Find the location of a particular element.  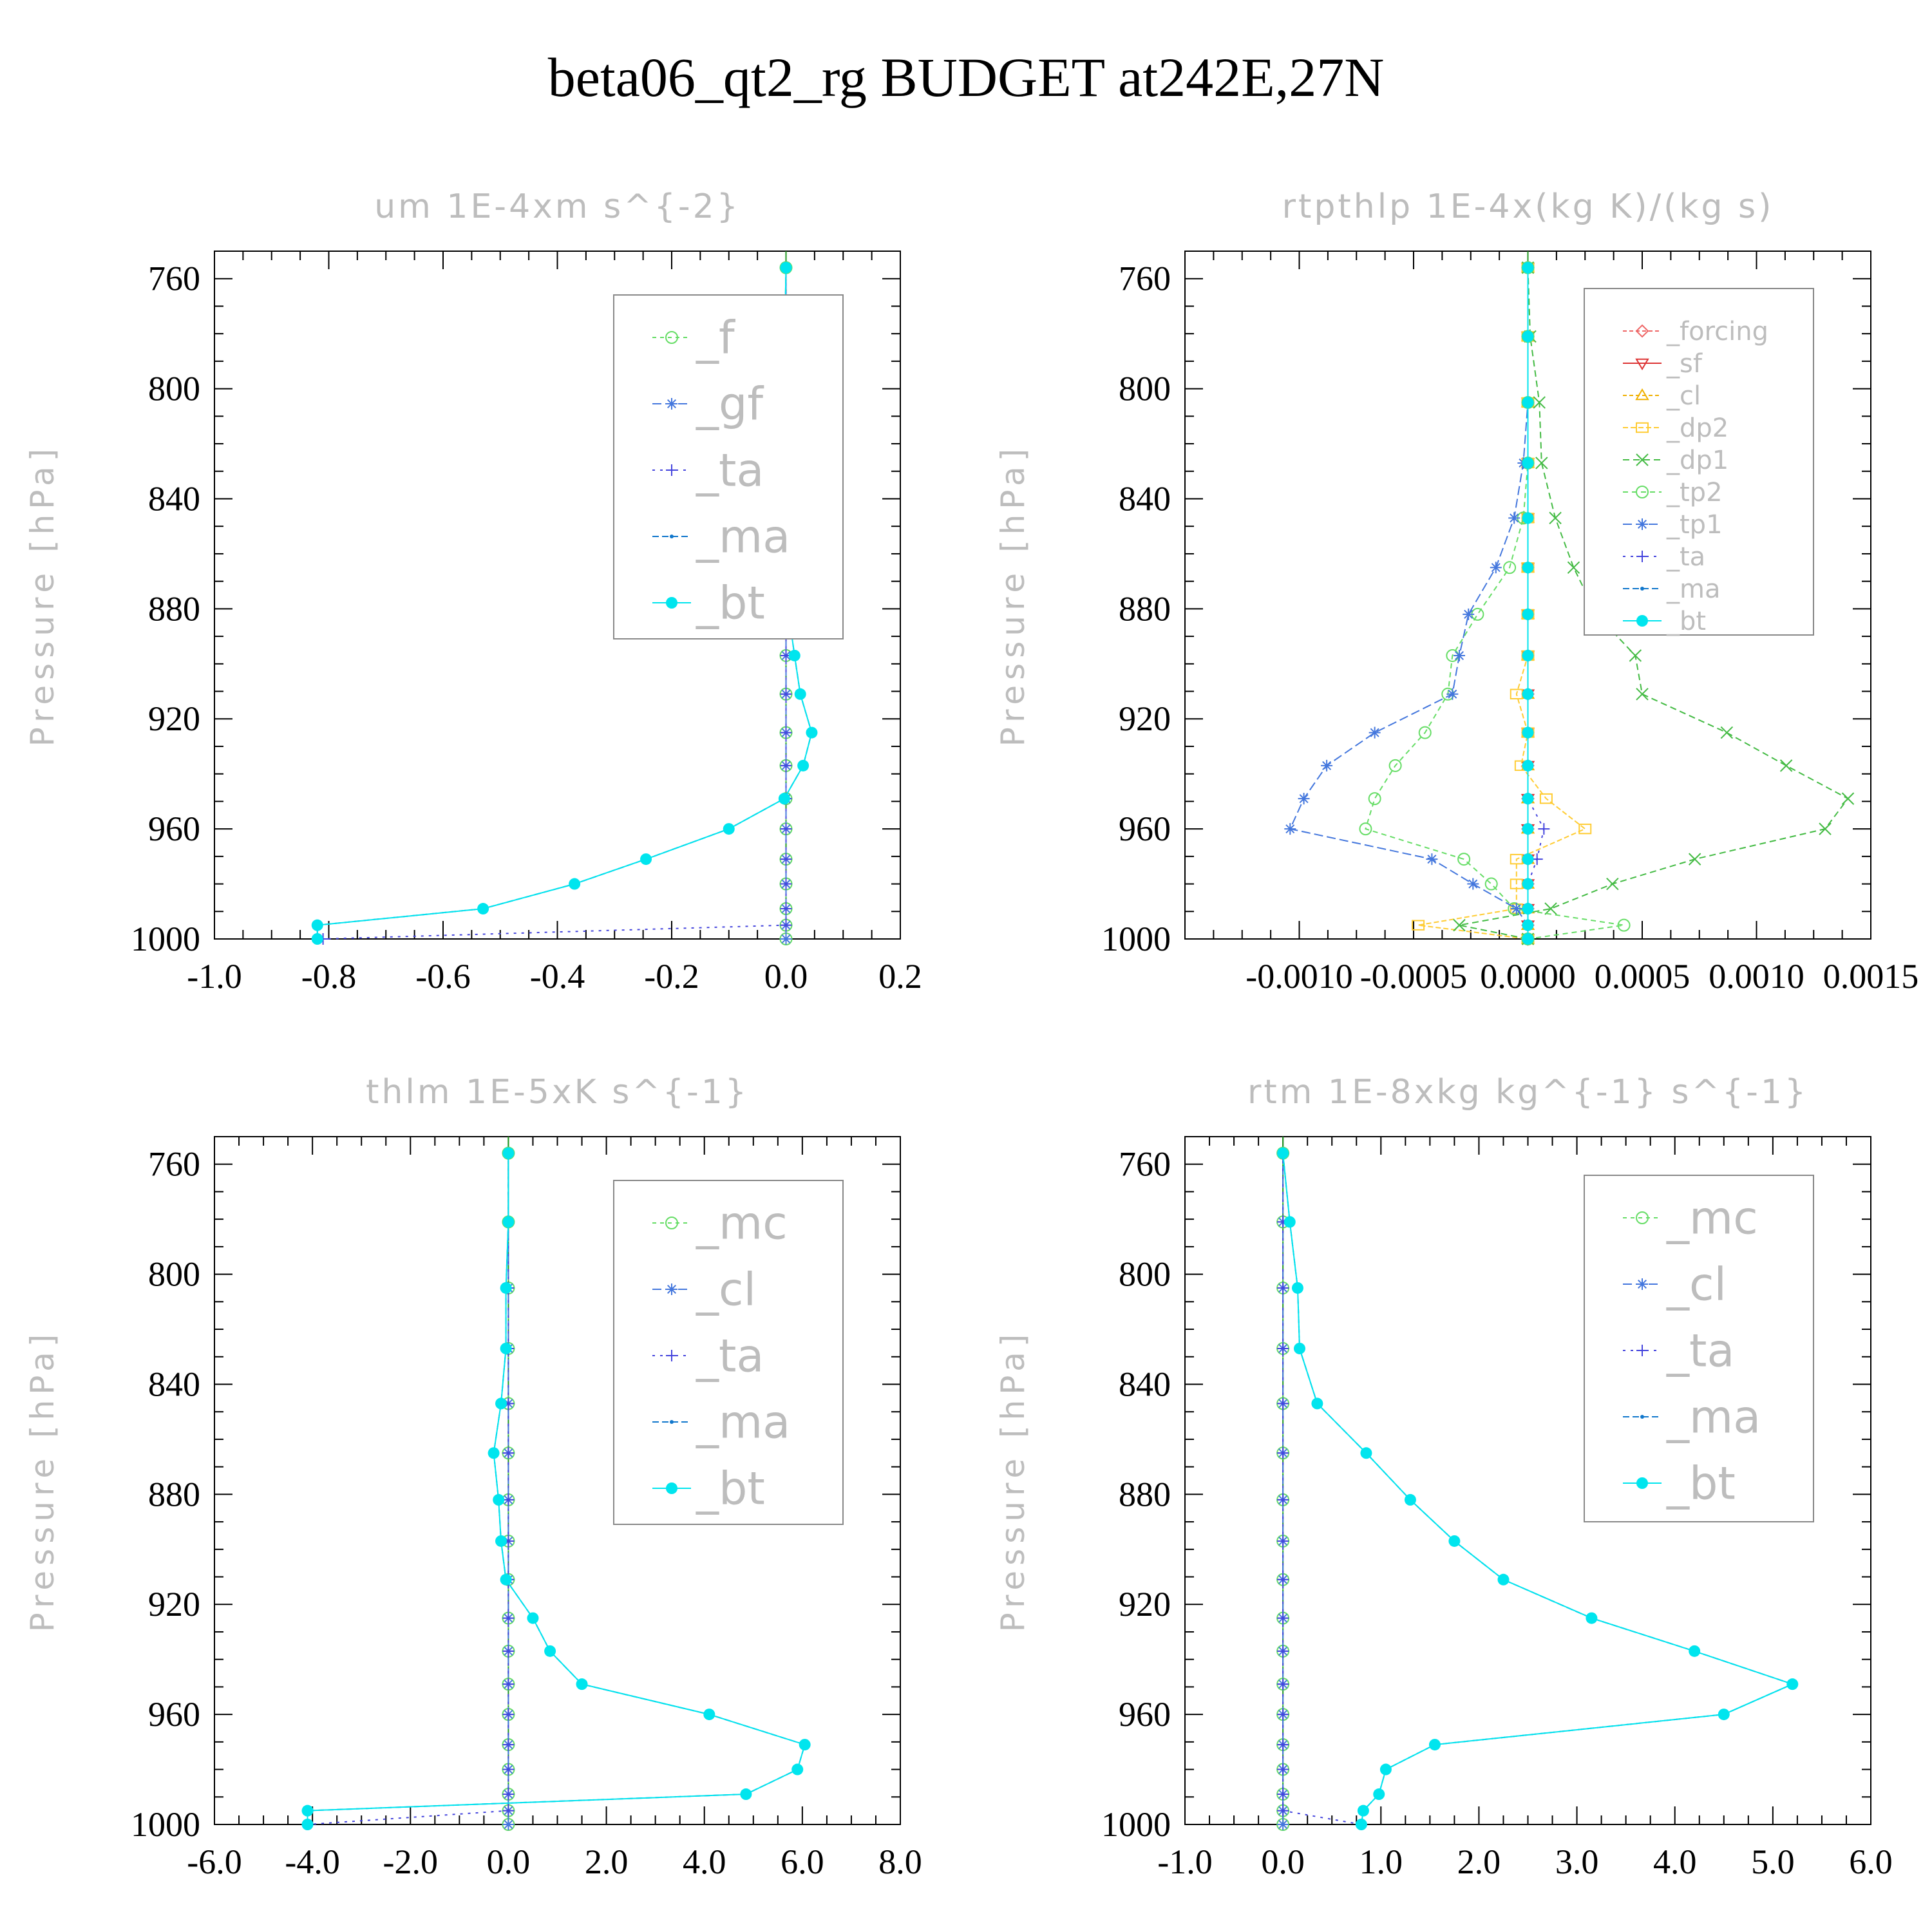

legend-label: _sf is located at coordinates (1684, 364).